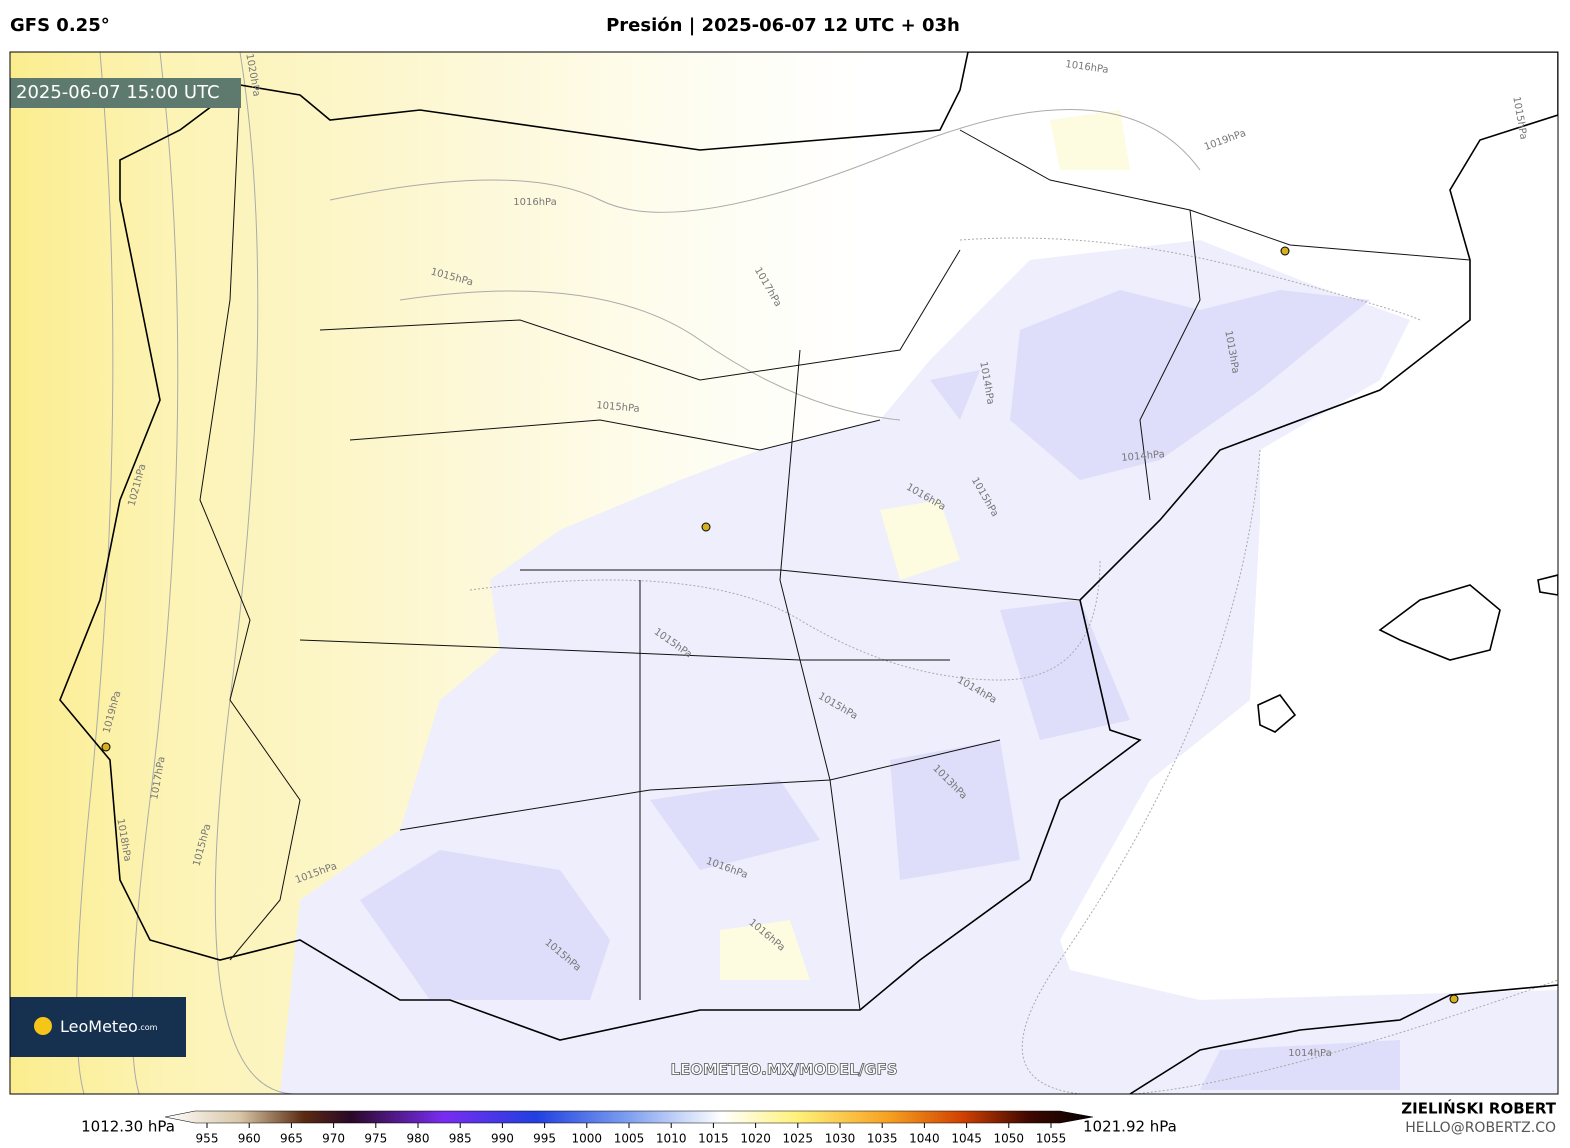 The image size is (1570, 1148). I want to click on colorbar-tick-label: 1030, so click(840, 1139).